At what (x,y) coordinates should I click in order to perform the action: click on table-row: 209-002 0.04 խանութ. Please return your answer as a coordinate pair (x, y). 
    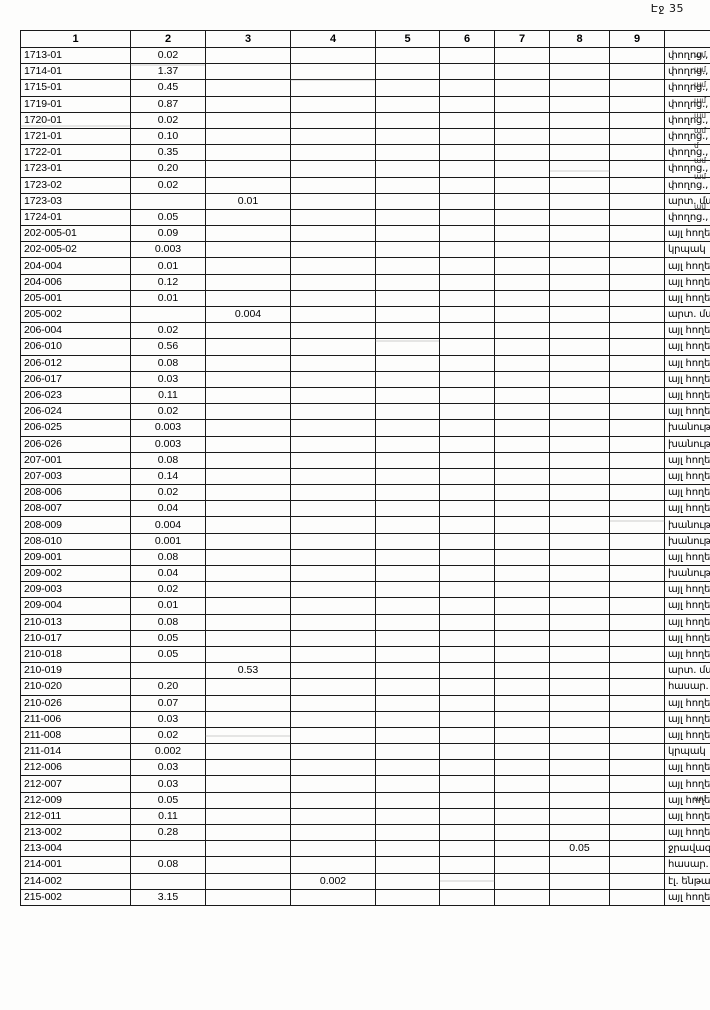
    Looking at the image, I should click on (365, 573).